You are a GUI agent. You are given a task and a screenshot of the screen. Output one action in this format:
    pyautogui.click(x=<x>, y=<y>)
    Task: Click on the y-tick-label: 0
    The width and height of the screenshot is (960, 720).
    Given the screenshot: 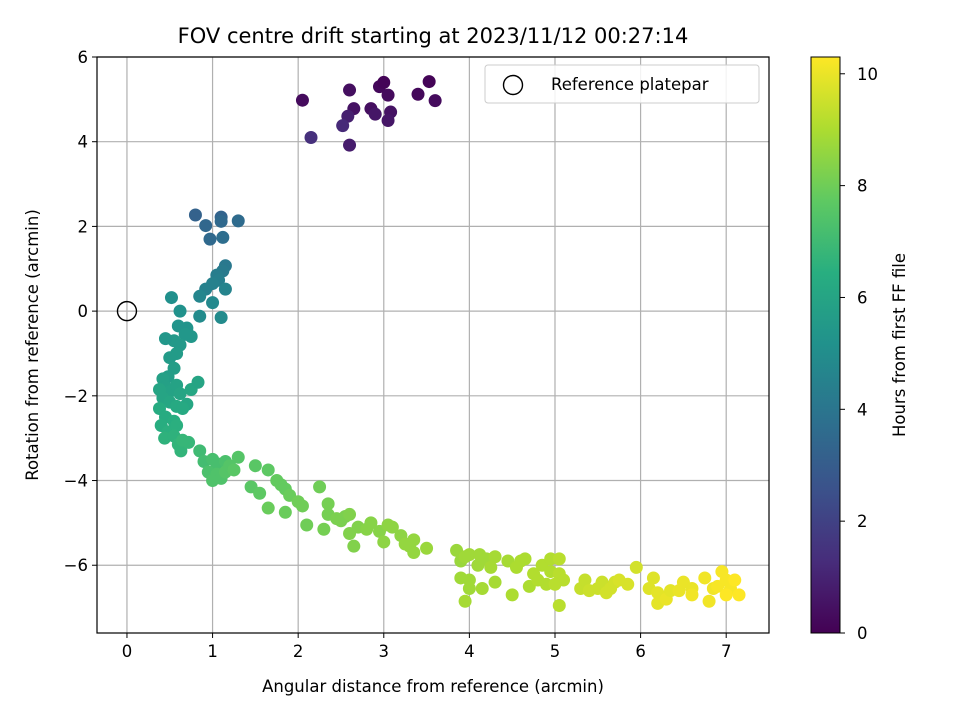 What is the action you would take?
    pyautogui.click(x=83, y=311)
    